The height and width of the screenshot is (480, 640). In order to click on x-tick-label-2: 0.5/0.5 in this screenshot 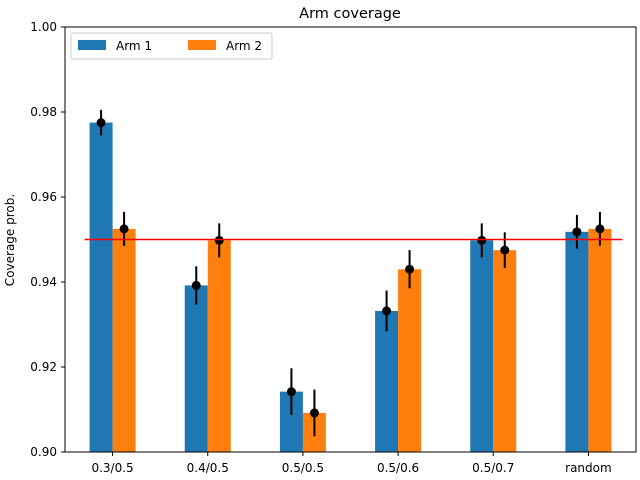, I will do `click(303, 468)`.